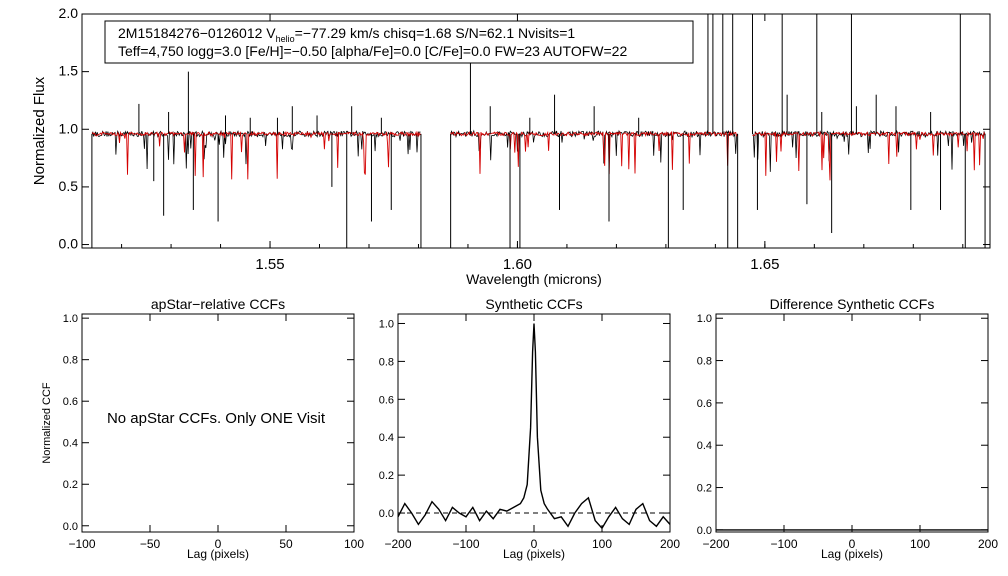 This screenshot has width=1008, height=576. What do you see at coordinates (988, 544) in the screenshot?
I see `ccf-difference-xtick-label: 200` at bounding box center [988, 544].